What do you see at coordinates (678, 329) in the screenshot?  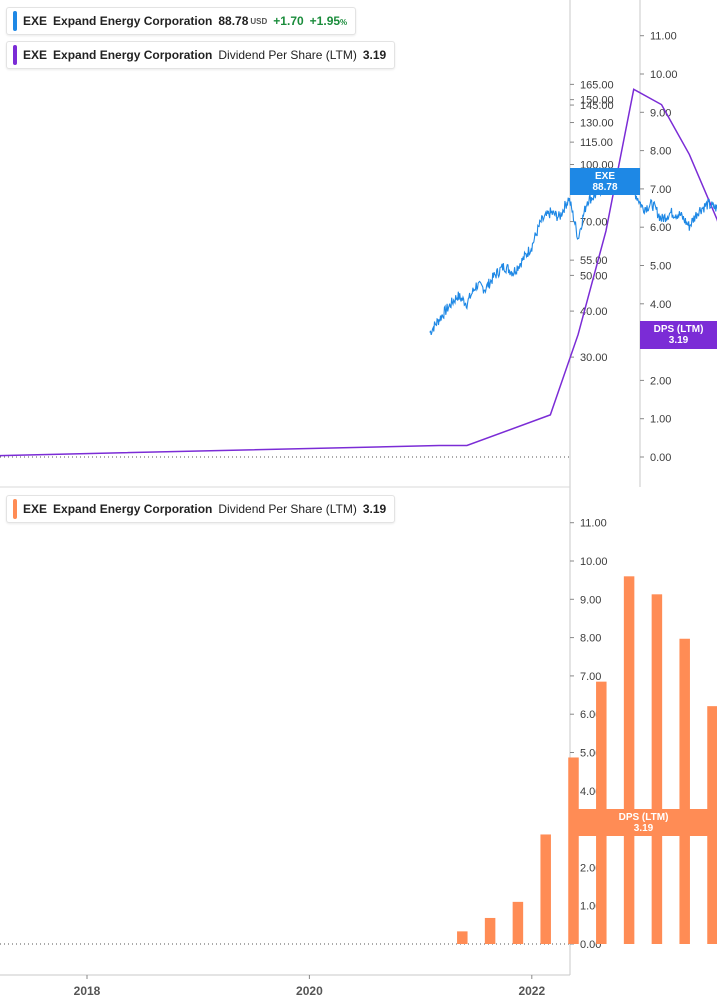 I see `dps-tag-label: DPS (LTM)` at bounding box center [678, 329].